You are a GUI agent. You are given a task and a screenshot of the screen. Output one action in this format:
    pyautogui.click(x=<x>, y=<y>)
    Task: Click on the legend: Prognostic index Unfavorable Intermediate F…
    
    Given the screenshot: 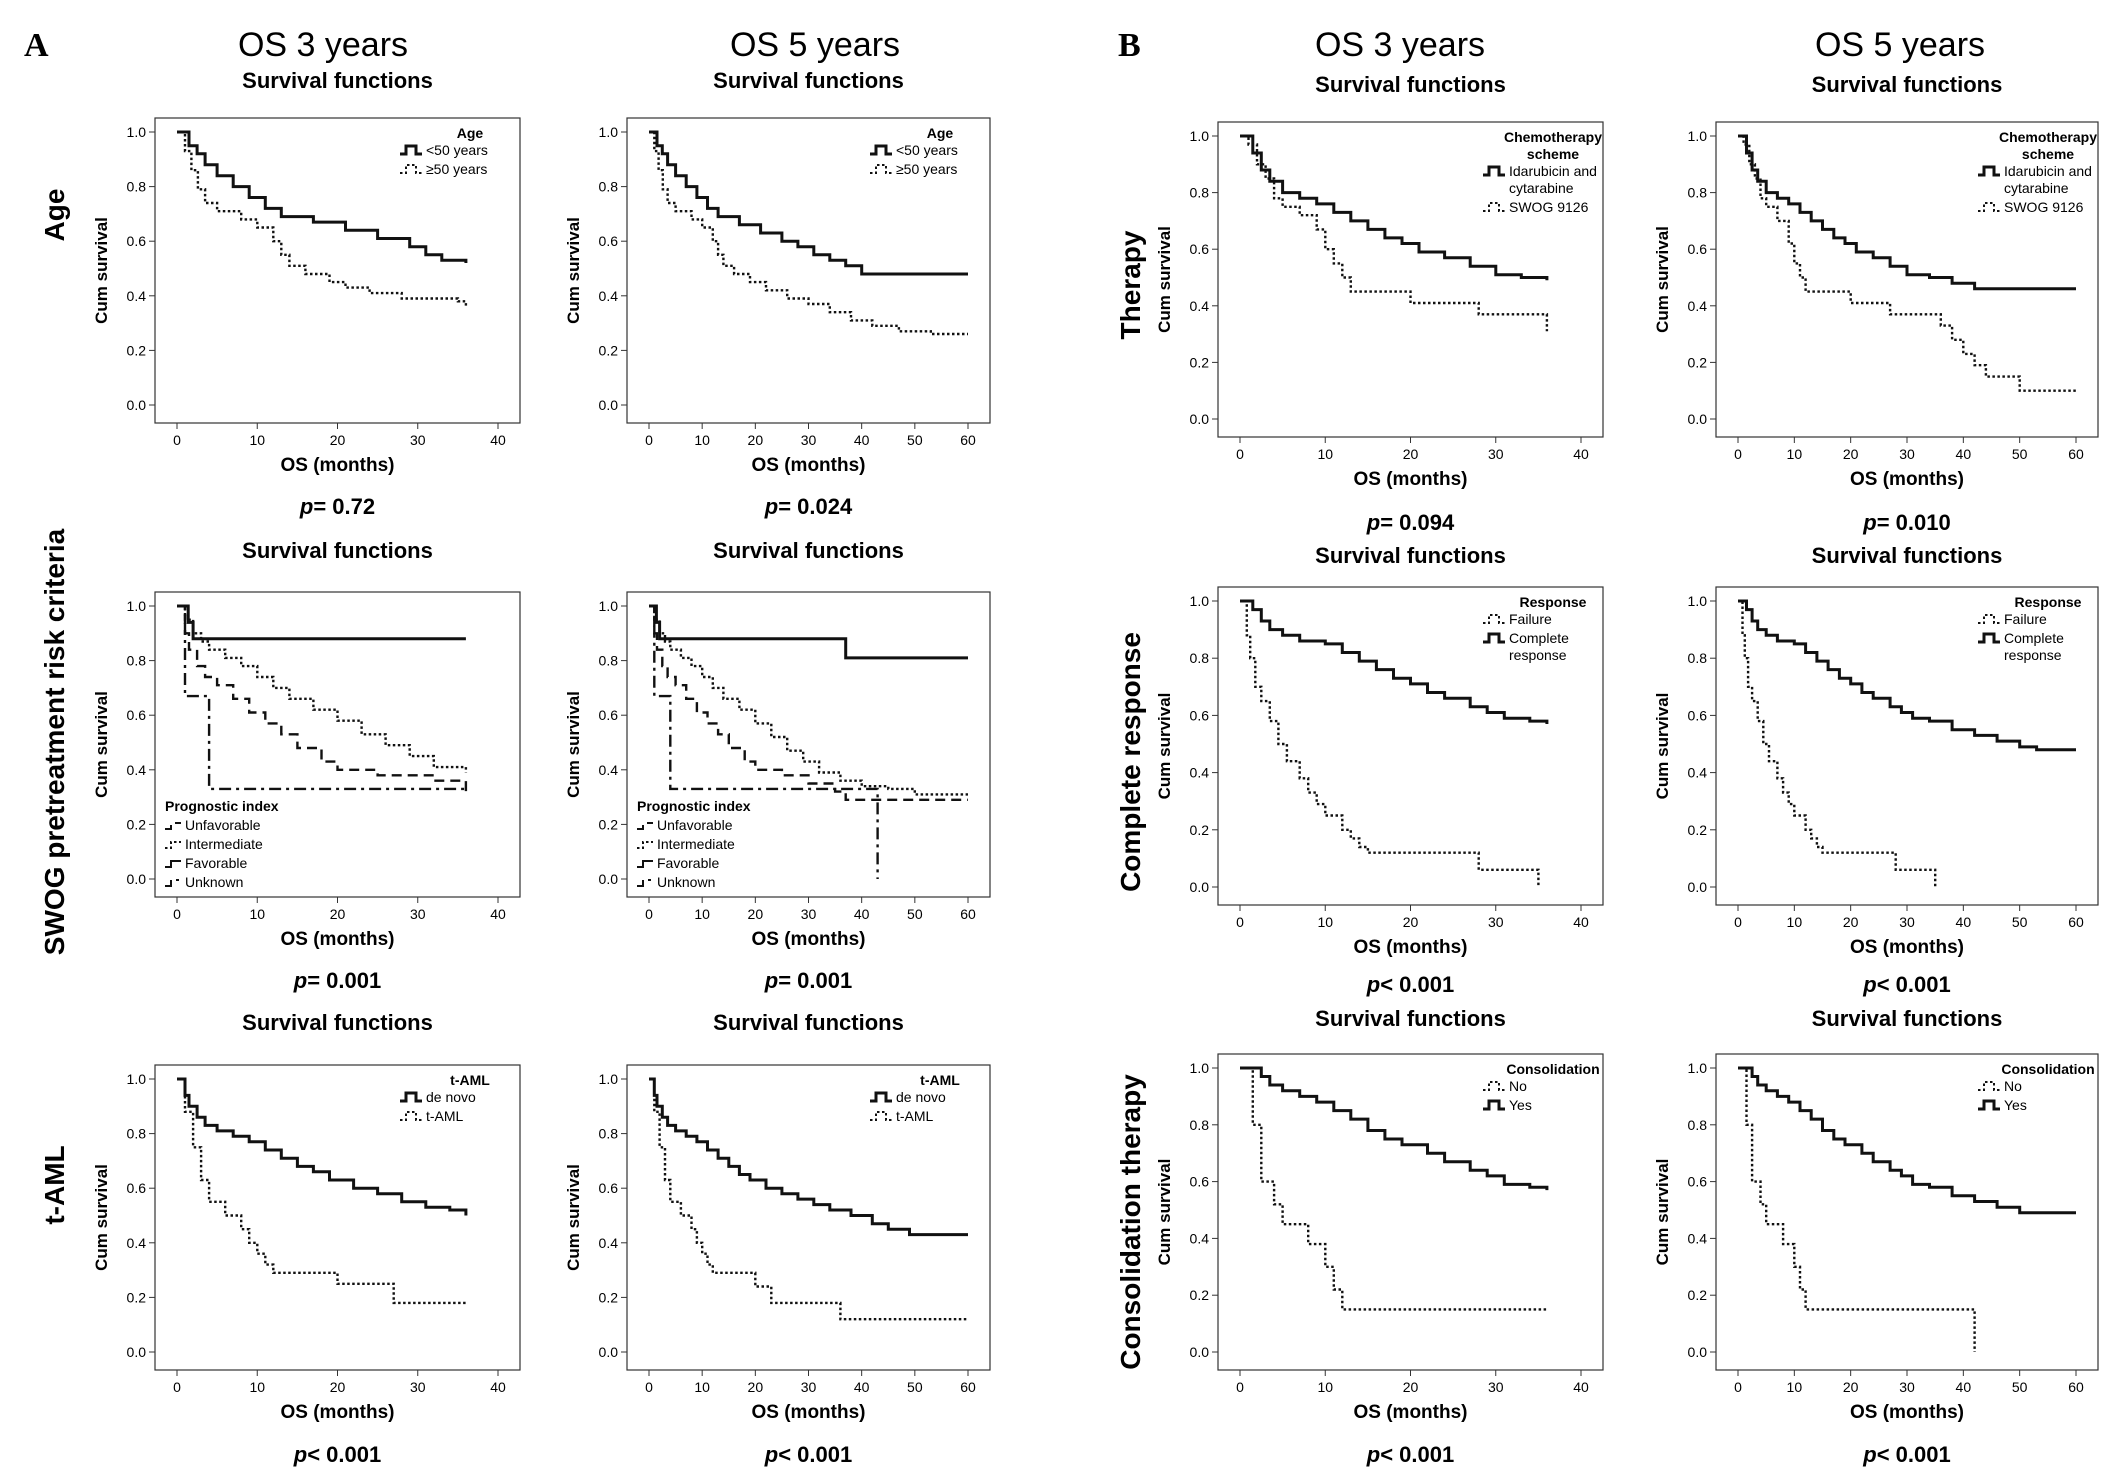 What is the action you would take?
    pyautogui.click(x=694, y=844)
    